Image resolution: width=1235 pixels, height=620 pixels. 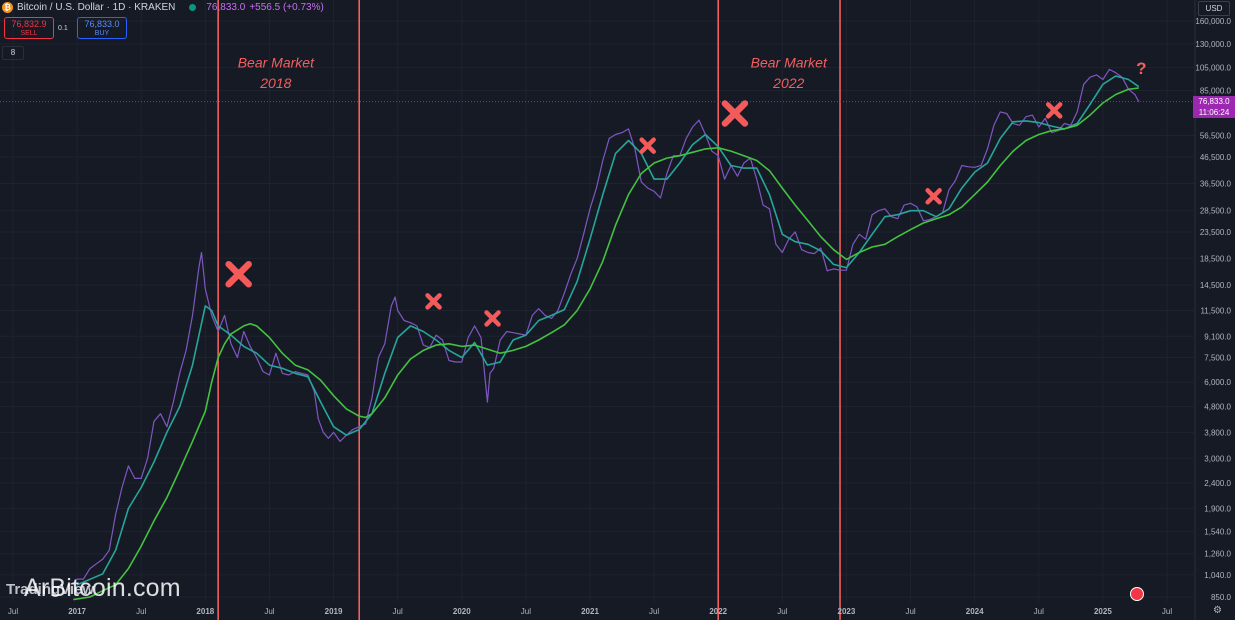 I want to click on currency-selector: USD, so click(x=1214, y=8).